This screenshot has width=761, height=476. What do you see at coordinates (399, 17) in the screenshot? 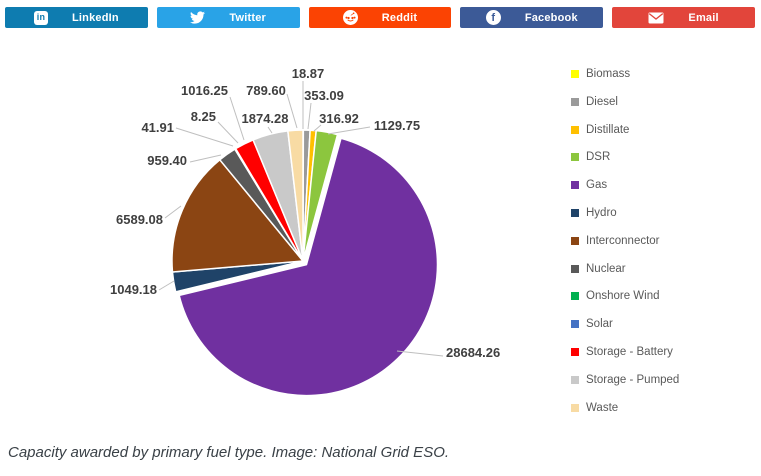
I see `share-button-label: Reddit` at bounding box center [399, 17].